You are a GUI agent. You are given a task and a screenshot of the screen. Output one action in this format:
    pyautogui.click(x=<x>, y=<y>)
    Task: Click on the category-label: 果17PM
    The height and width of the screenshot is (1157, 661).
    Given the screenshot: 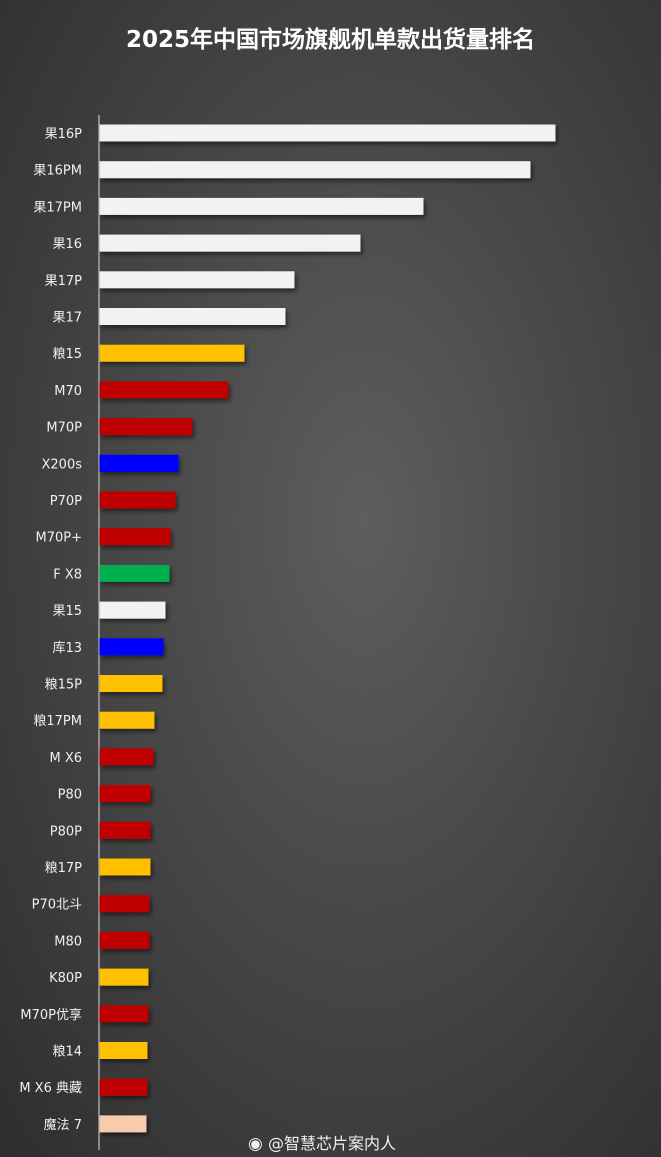 What is the action you would take?
    pyautogui.click(x=57, y=207)
    